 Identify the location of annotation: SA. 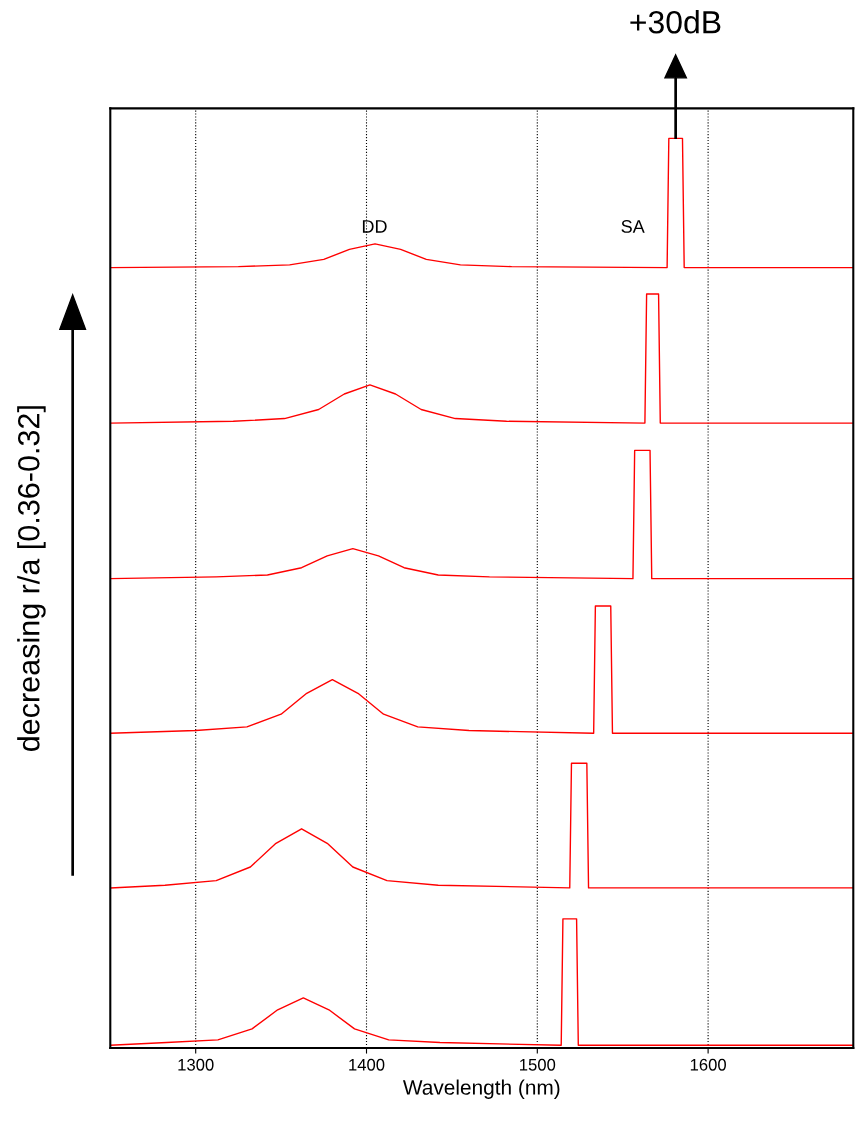
(633, 226).